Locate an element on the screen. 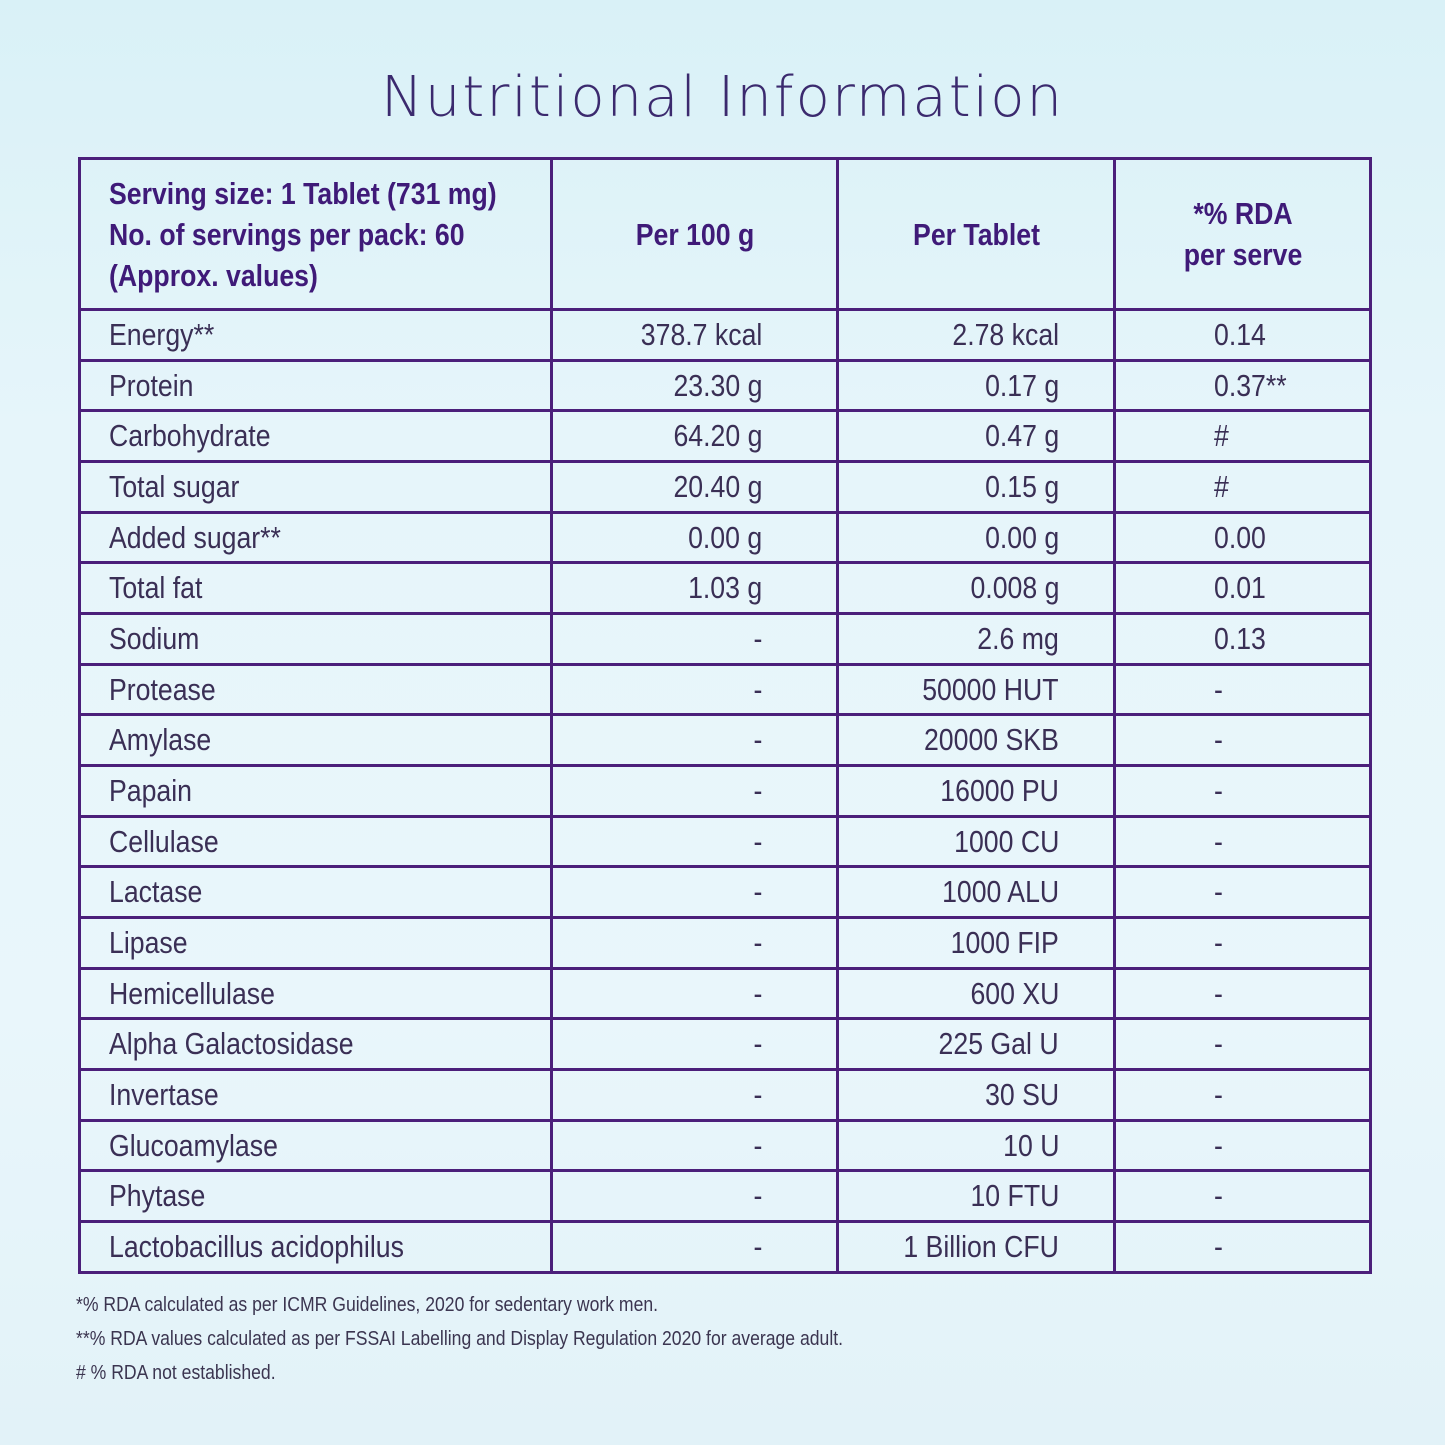  nutrient-name-text: Added sugar** is located at coordinates (195, 537).